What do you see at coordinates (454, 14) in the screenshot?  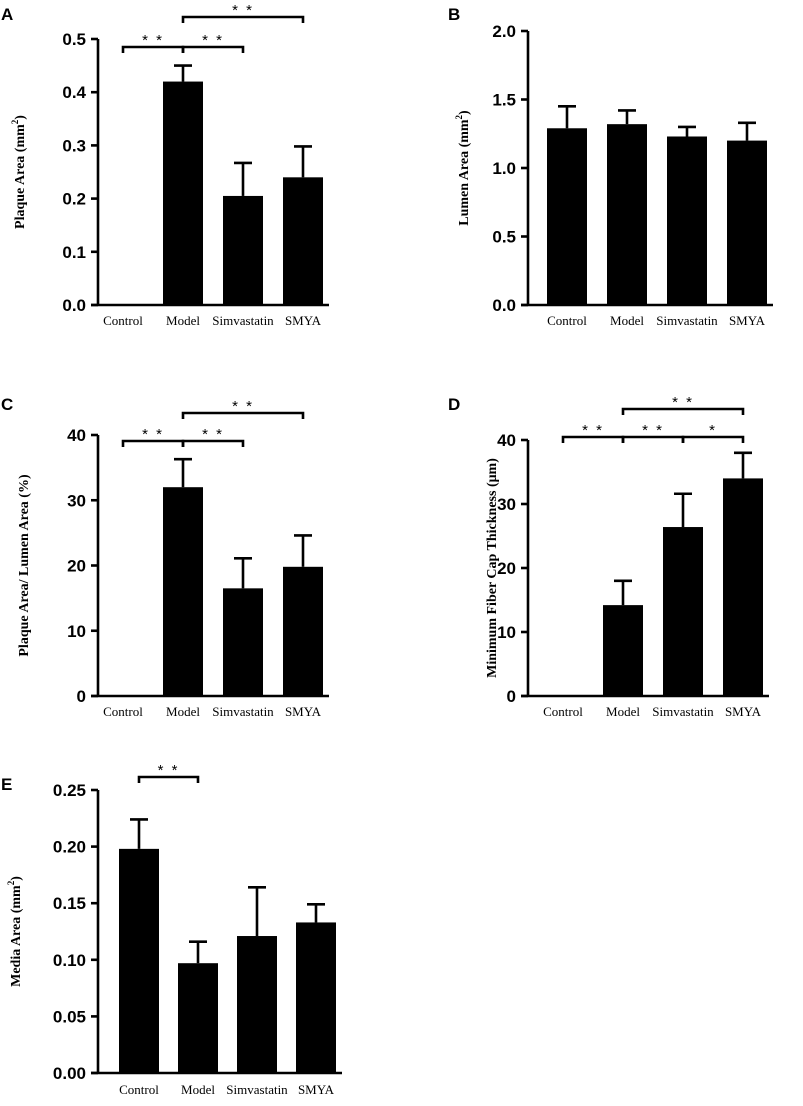 I see `panel-letter: B` at bounding box center [454, 14].